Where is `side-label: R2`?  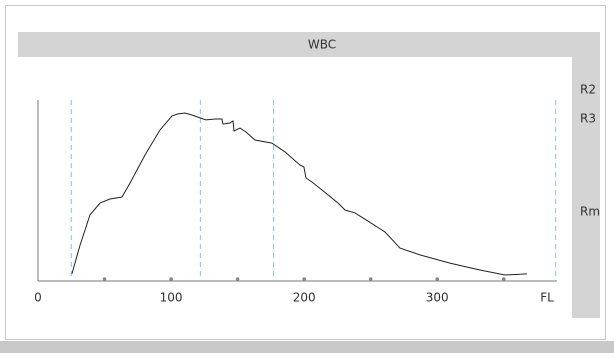 side-label: R2 is located at coordinates (588, 90).